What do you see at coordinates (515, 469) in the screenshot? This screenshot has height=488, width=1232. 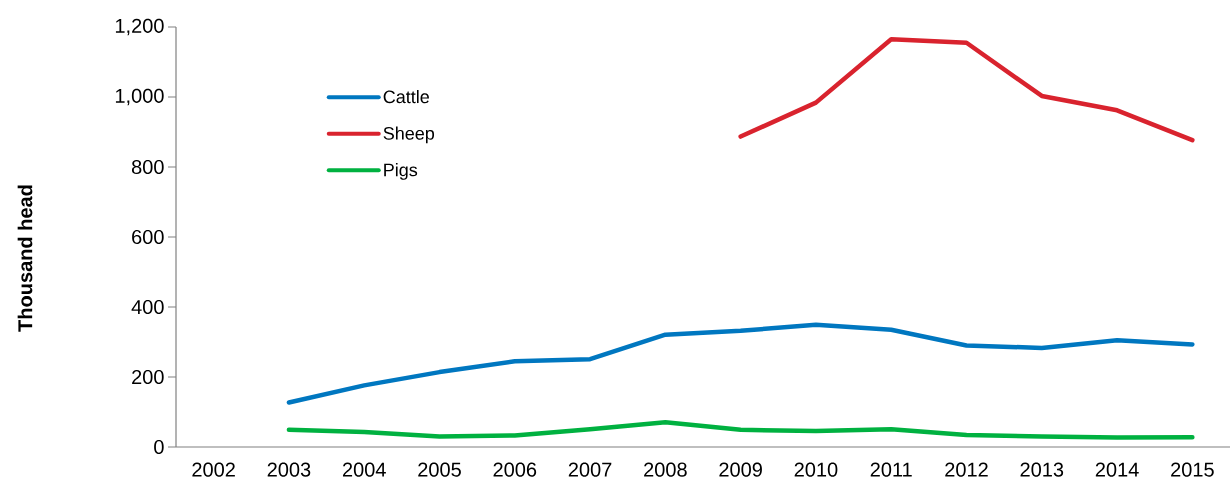 I see `x-tick-label: 2006` at bounding box center [515, 469].